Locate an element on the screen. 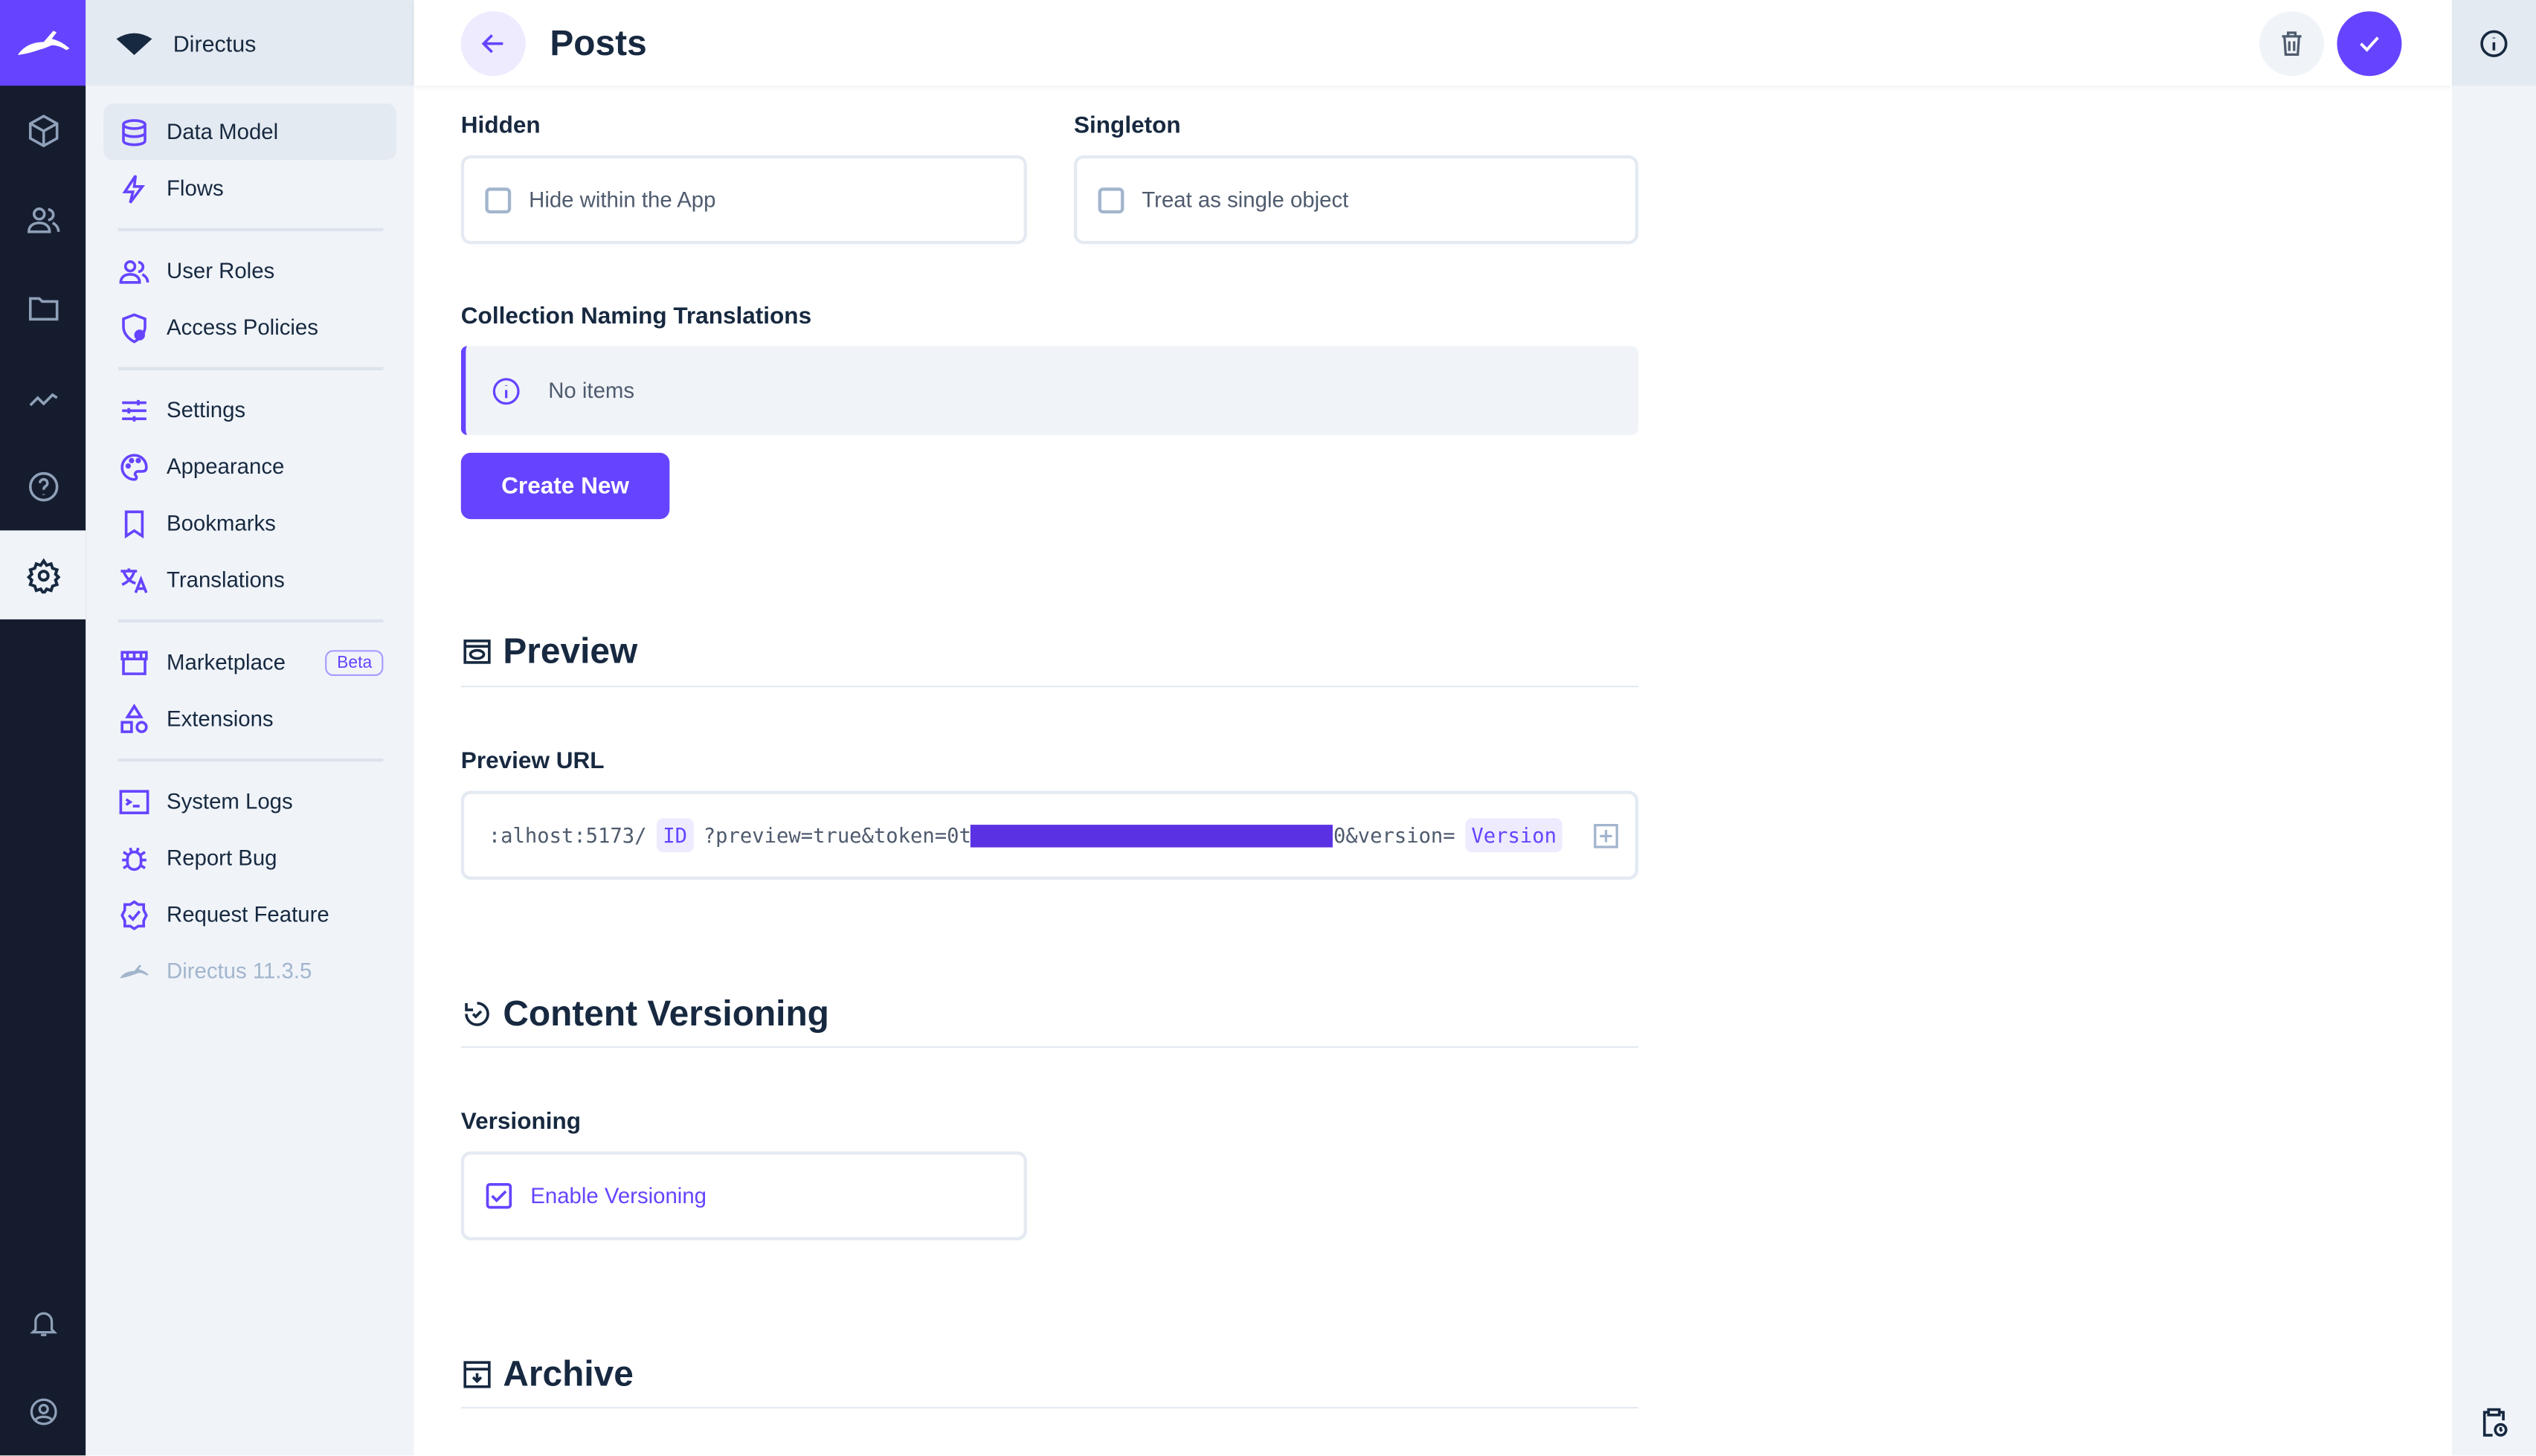  nav-item-flows: Flows is located at coordinates (249, 188).